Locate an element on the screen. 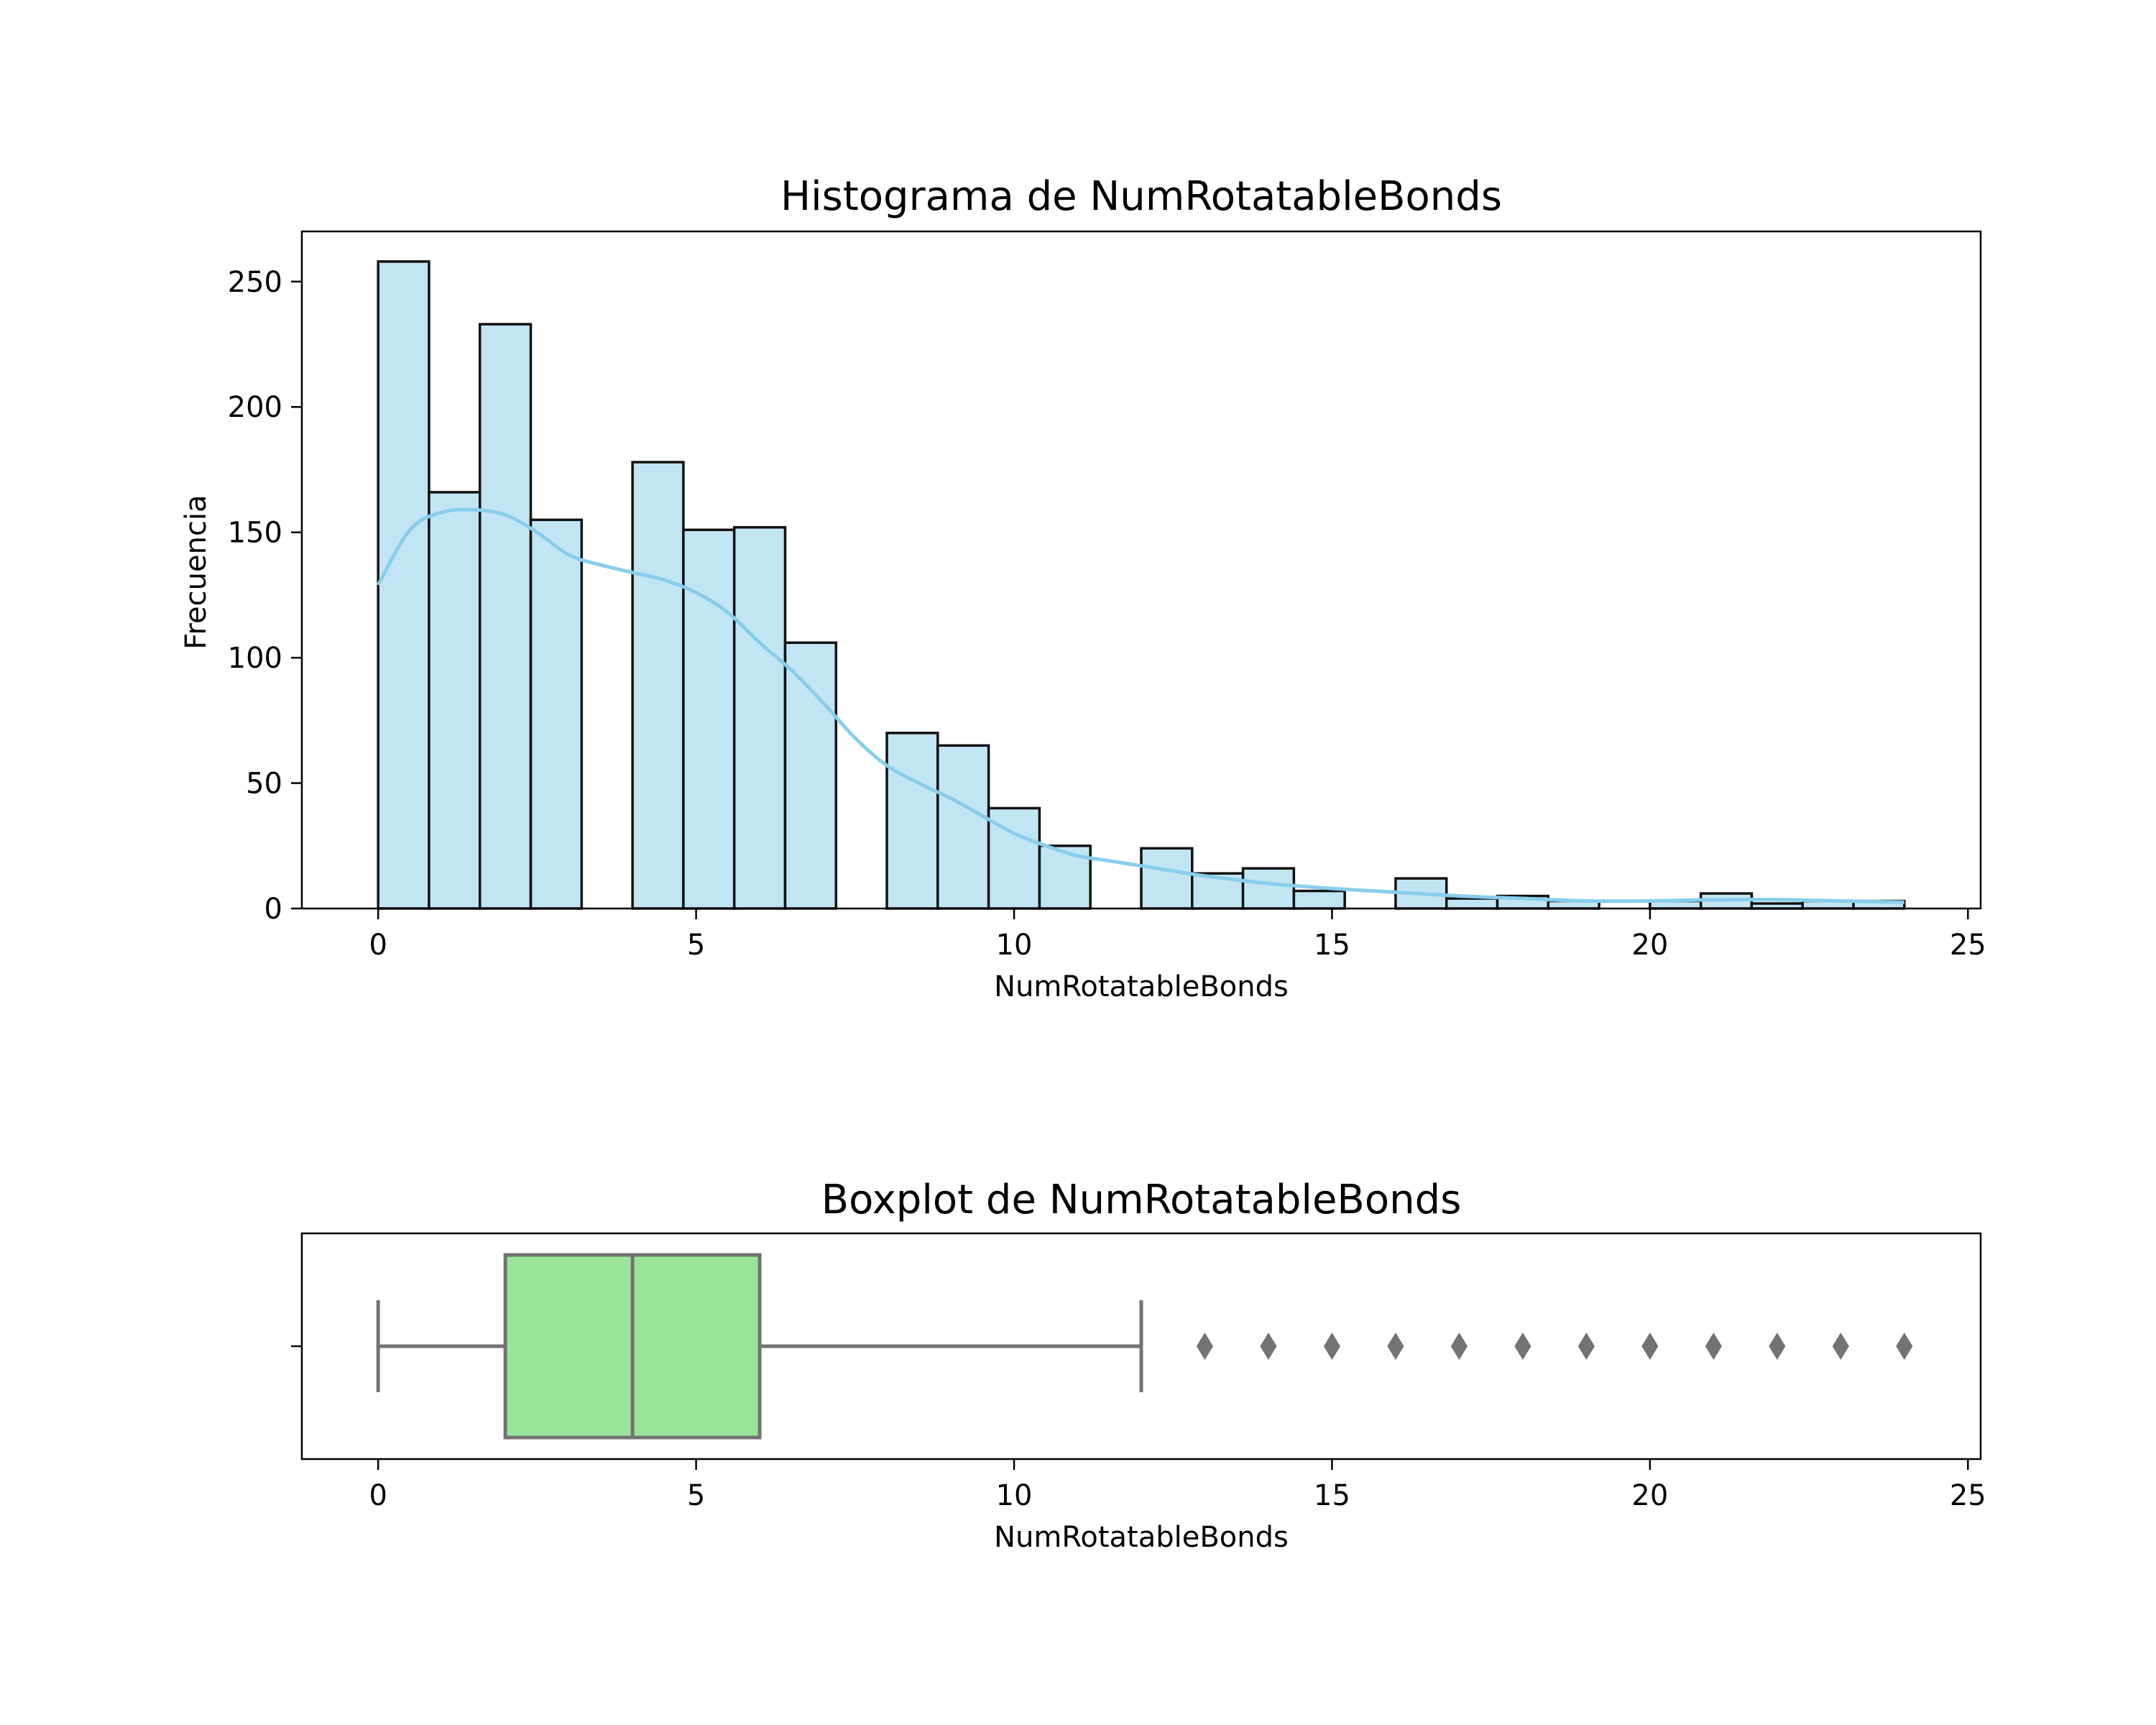 The height and width of the screenshot is (1725, 2156). histogram-x-tick-label: 20 is located at coordinates (1650, 945).